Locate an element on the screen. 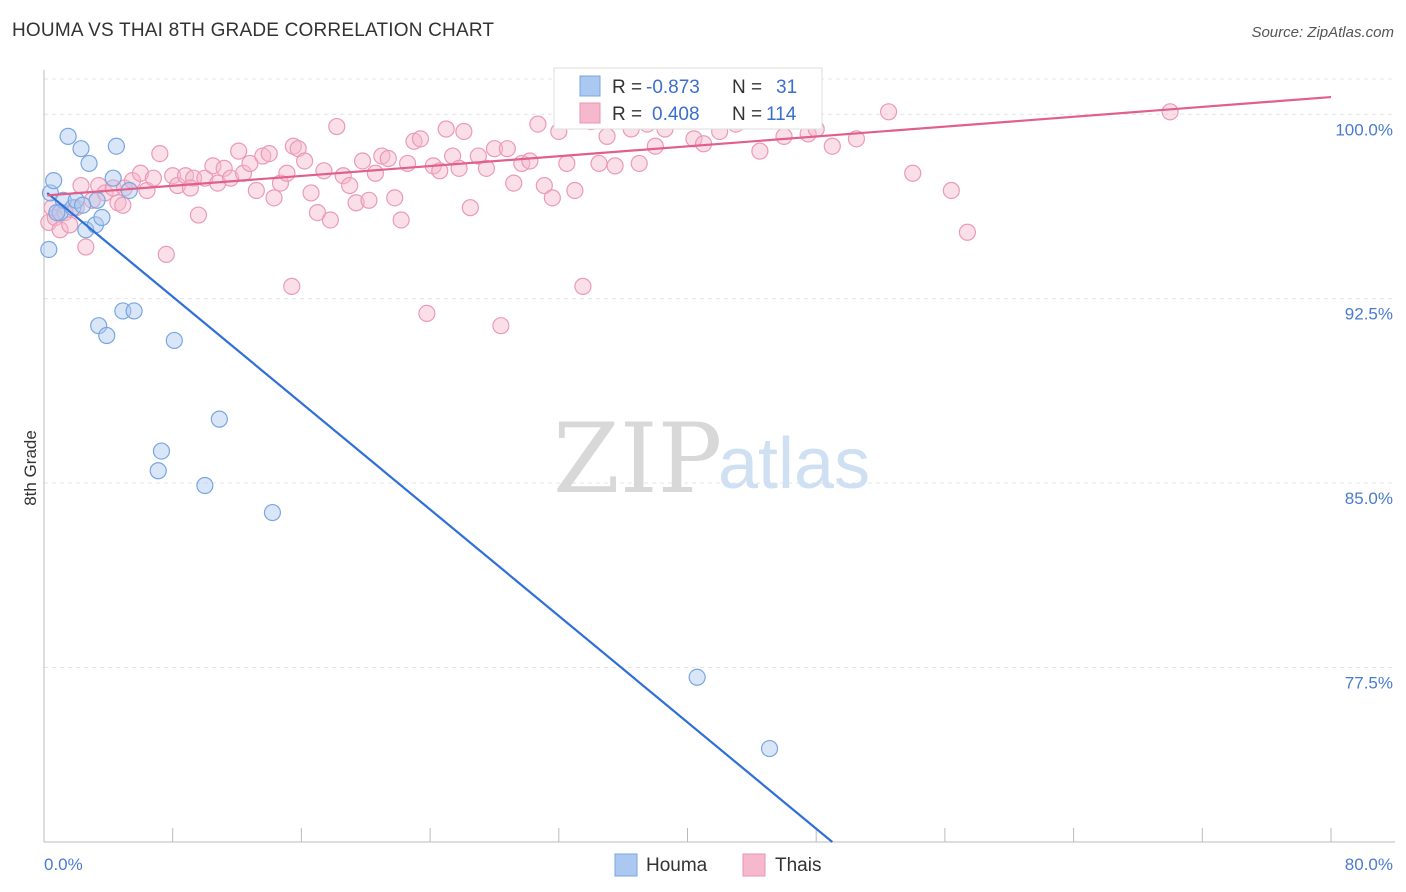 This screenshot has width=1406, height=892. source-label: Source: ZipAtlas.com is located at coordinates (1322, 32).